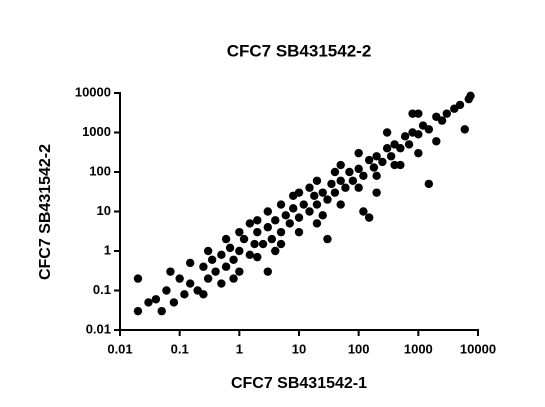  What do you see at coordinates (96, 131) in the screenshot?
I see `y-tick-label: 1000` at bounding box center [96, 131].